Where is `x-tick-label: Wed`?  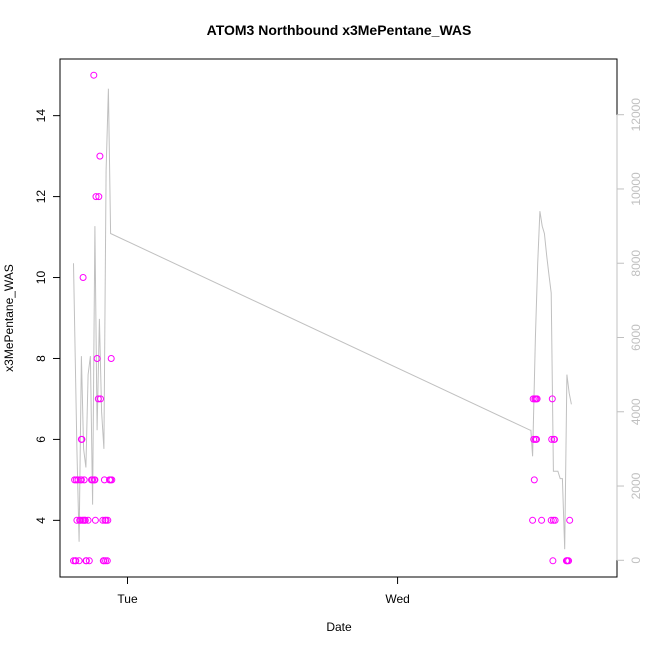
x-tick-label: Wed is located at coordinates (397, 599).